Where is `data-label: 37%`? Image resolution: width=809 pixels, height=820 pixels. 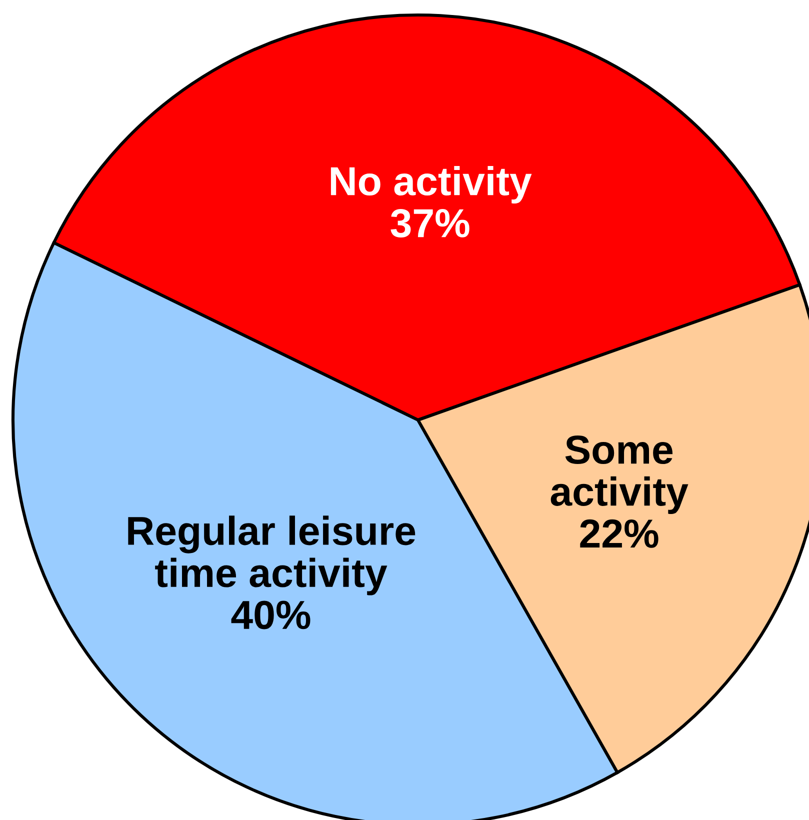 data-label: 37% is located at coordinates (430, 223).